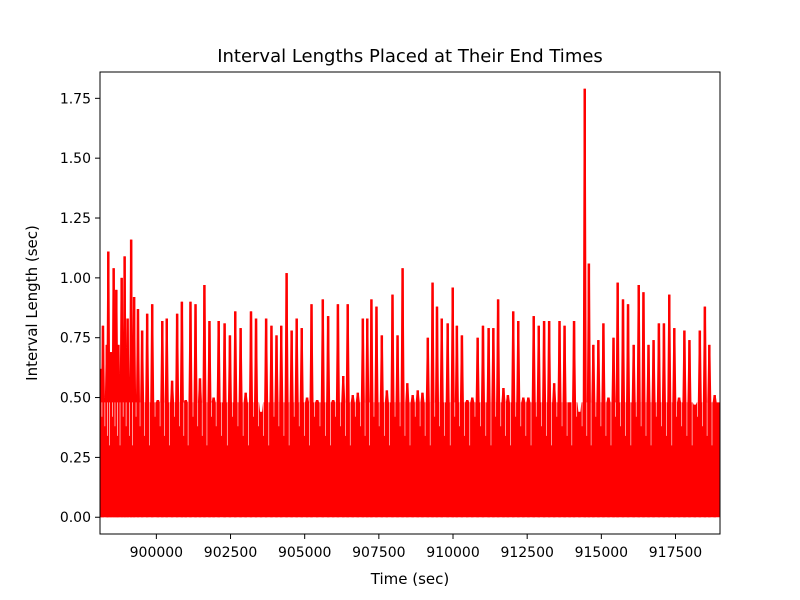  Describe the element at coordinates (378, 553) in the screenshot. I see `x-tick-label: 907500` at that location.